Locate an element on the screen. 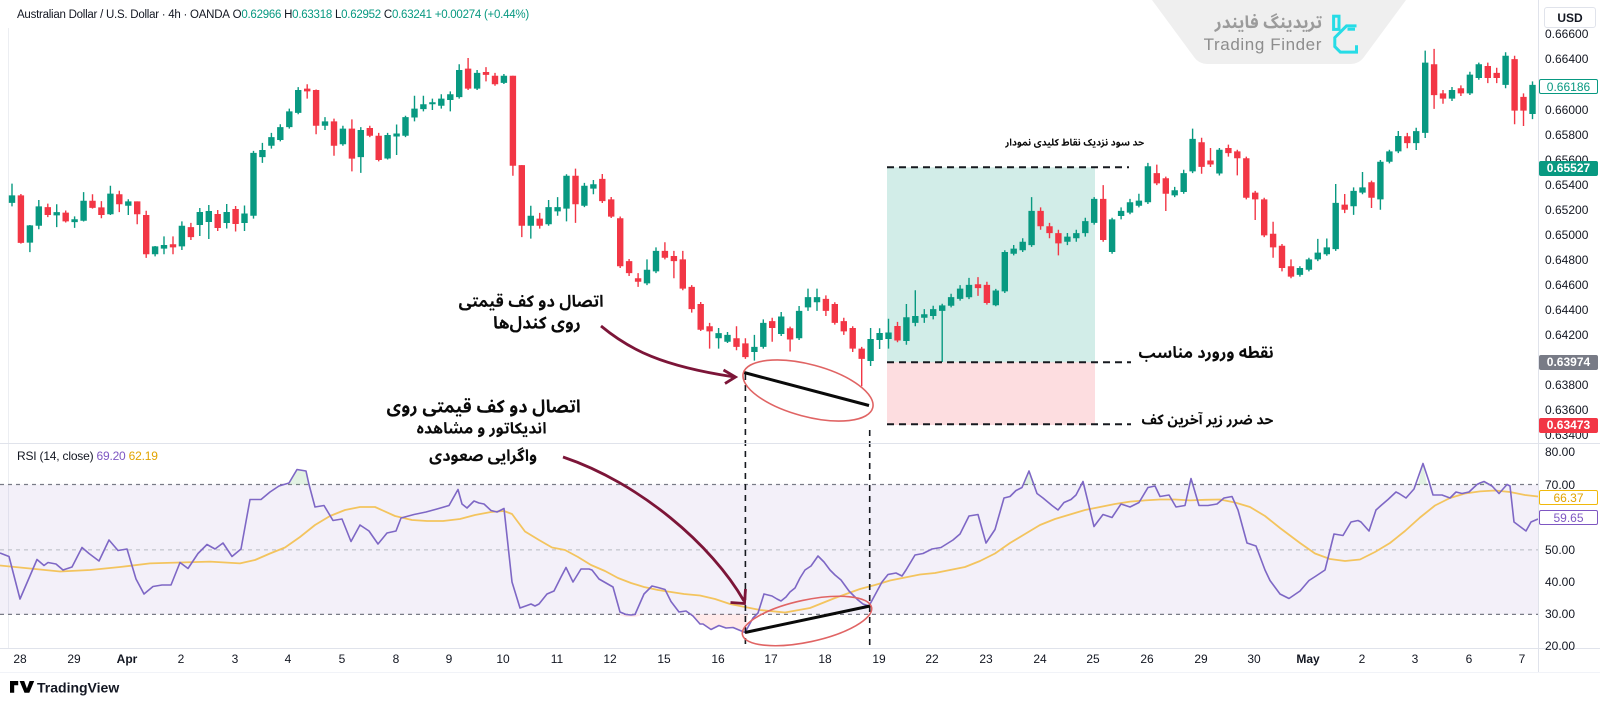  svg-text: TradingView is located at coordinates (78, 688).